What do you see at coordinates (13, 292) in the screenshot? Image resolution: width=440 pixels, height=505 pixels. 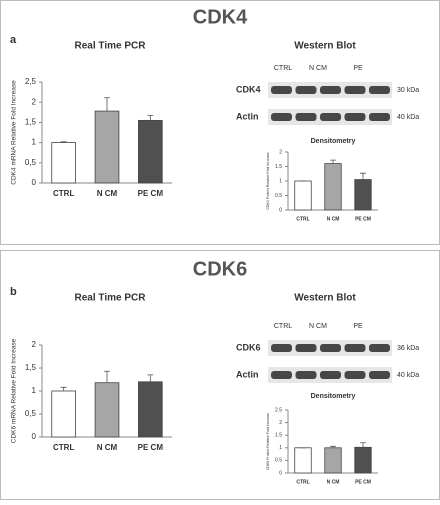 I see `panel-label: b` at bounding box center [13, 292].